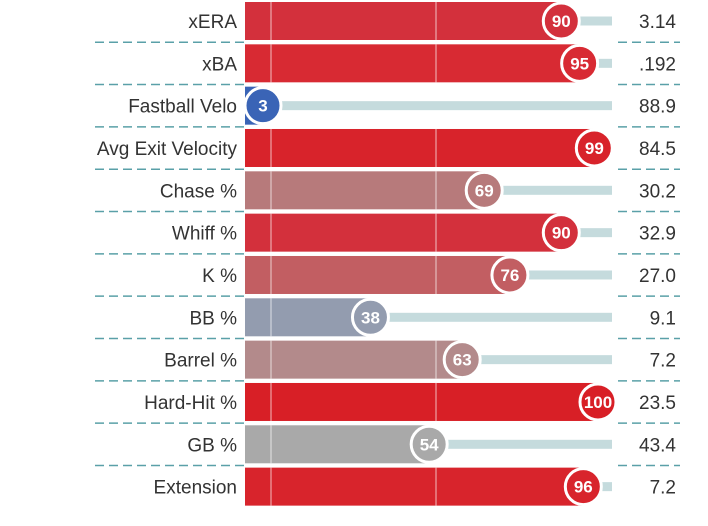  Describe the element at coordinates (657, 149) in the screenshot. I see `metric-value: 84.5` at that location.